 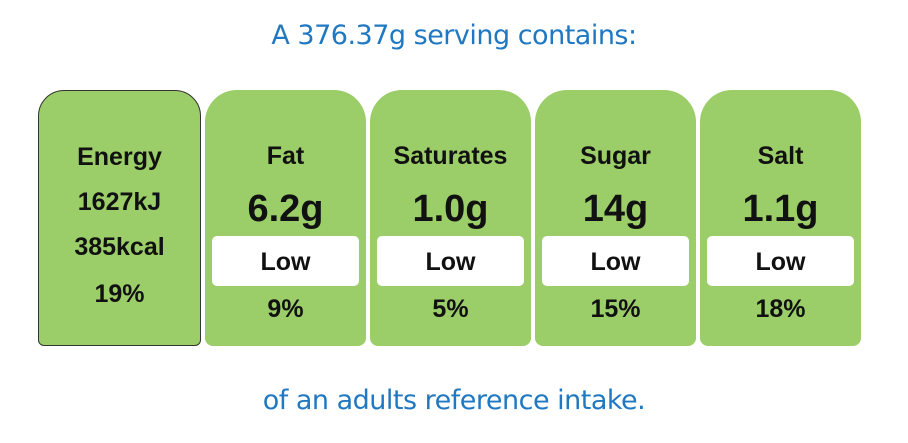 I want to click on nutrient-panel: Saturates 1.0g Low 5%, so click(x=450, y=218).